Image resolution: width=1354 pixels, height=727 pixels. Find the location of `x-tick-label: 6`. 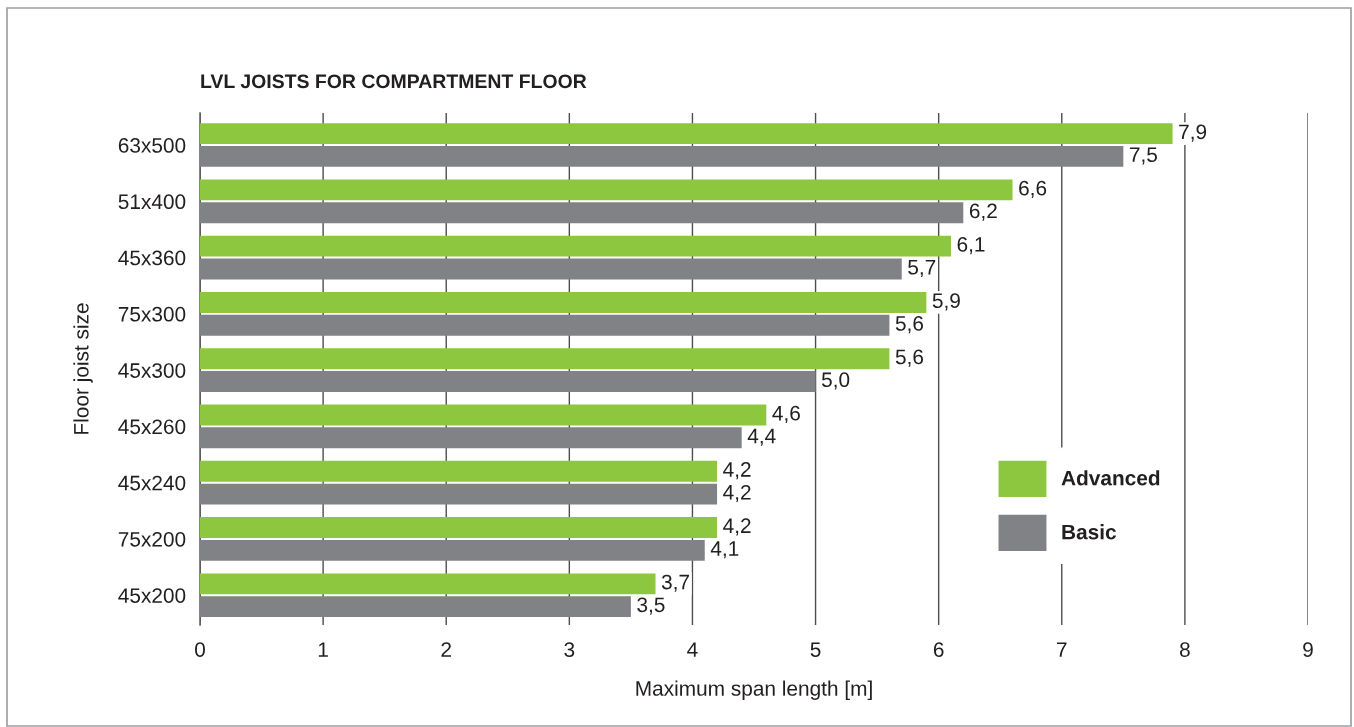

x-tick-label: 6 is located at coordinates (938, 649).